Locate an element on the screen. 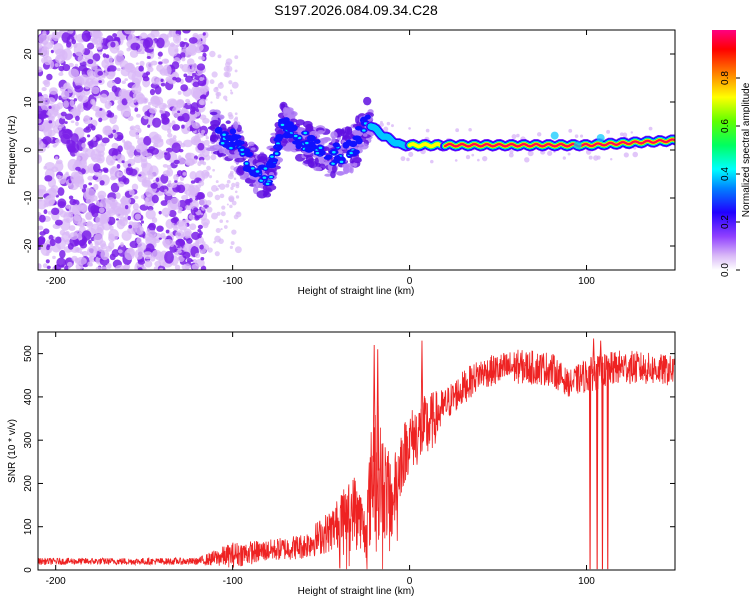 Image resolution: width=750 pixels, height=600 pixels. y-tick-label: 10 is located at coordinates (28, 102).